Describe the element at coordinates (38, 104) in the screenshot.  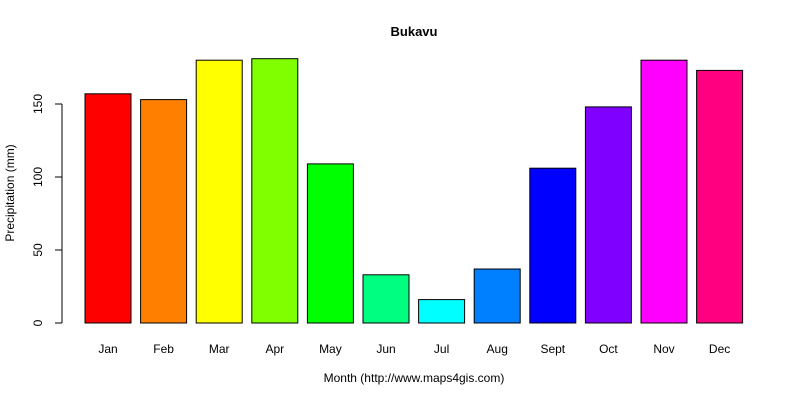
I see `y-tick-label: 150` at that location.